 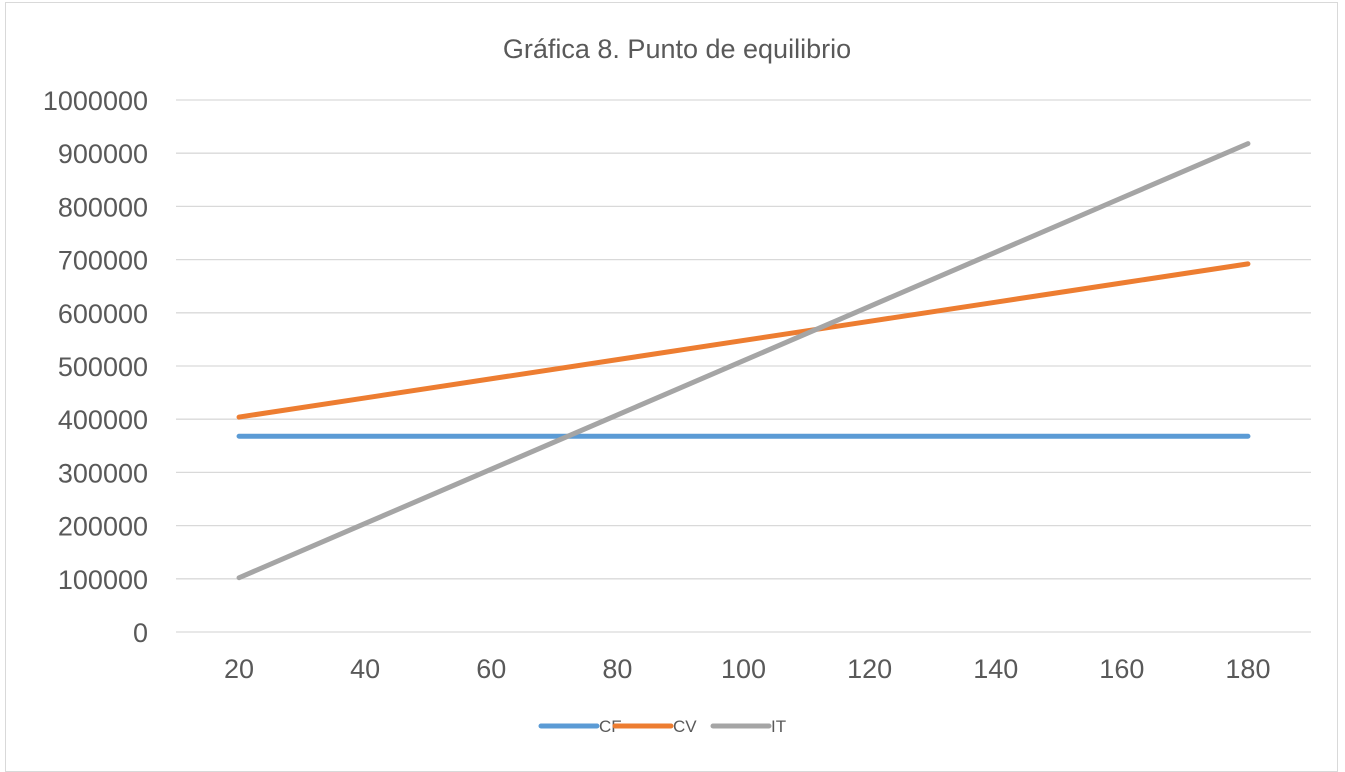 I want to click on legend-label-it: IT, so click(x=778, y=726).